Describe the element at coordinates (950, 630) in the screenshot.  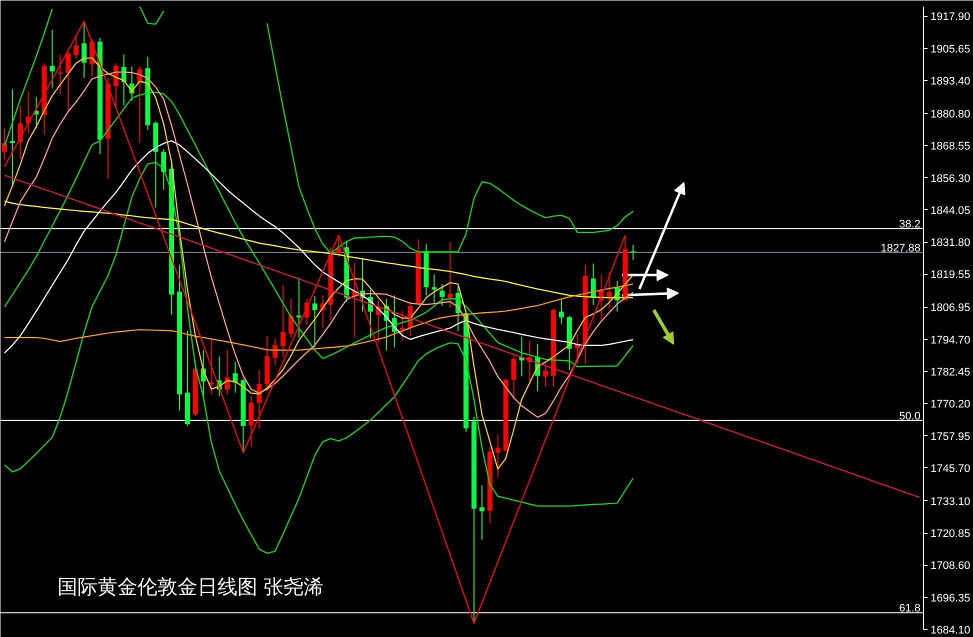
I see `y-tick-label: 1684.10` at that location.